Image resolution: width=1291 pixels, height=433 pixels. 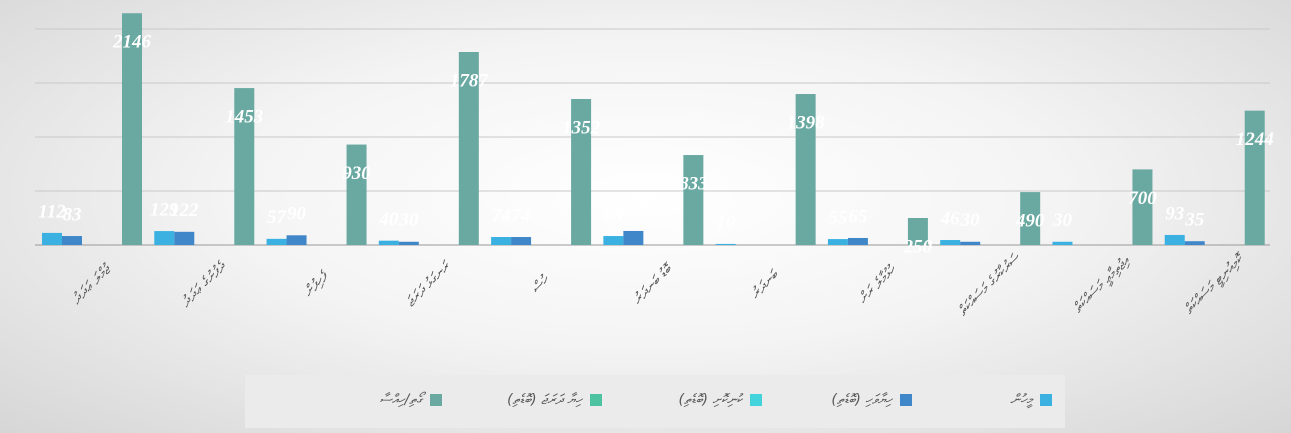 I want to click on x-tick-label: ބޮޑު ބަނދަރު, so click(x=654, y=284).